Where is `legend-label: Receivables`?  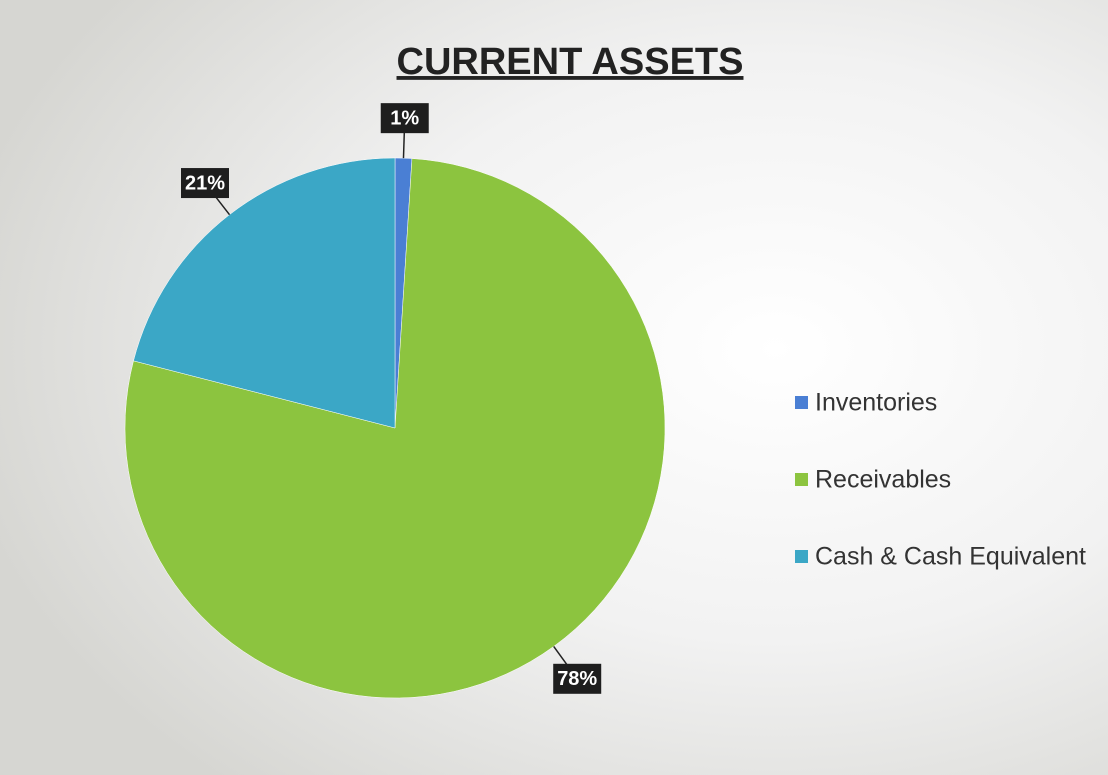 legend-label: Receivables is located at coordinates (883, 480).